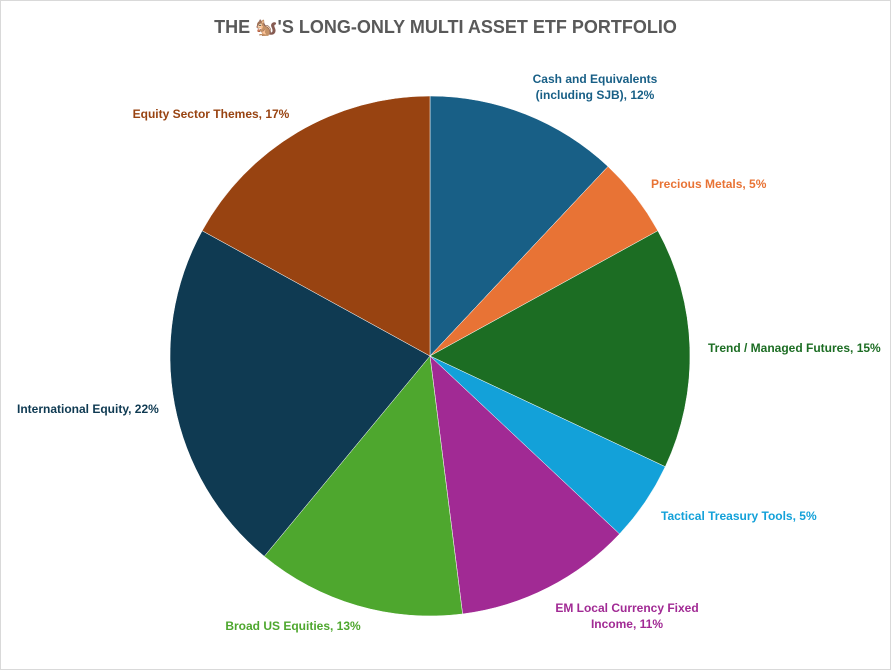  I want to click on data-label-precious-metals: Precious Metals, 5%, so click(709, 184).